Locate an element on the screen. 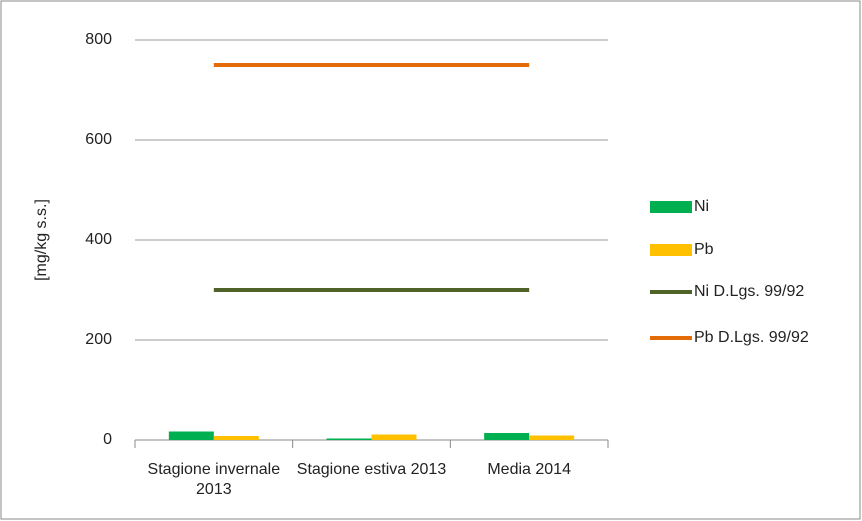 The image size is (862, 521). y-tick-label: 800 is located at coordinates (98, 39).